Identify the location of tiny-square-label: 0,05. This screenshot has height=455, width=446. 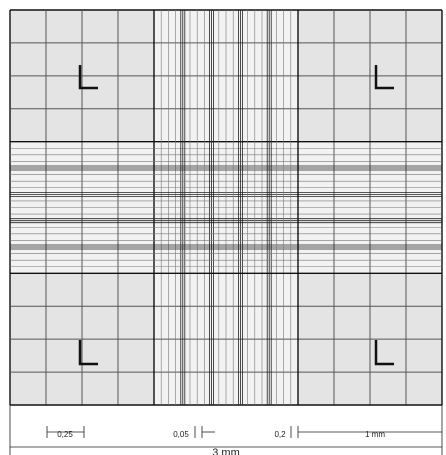
(181, 434).